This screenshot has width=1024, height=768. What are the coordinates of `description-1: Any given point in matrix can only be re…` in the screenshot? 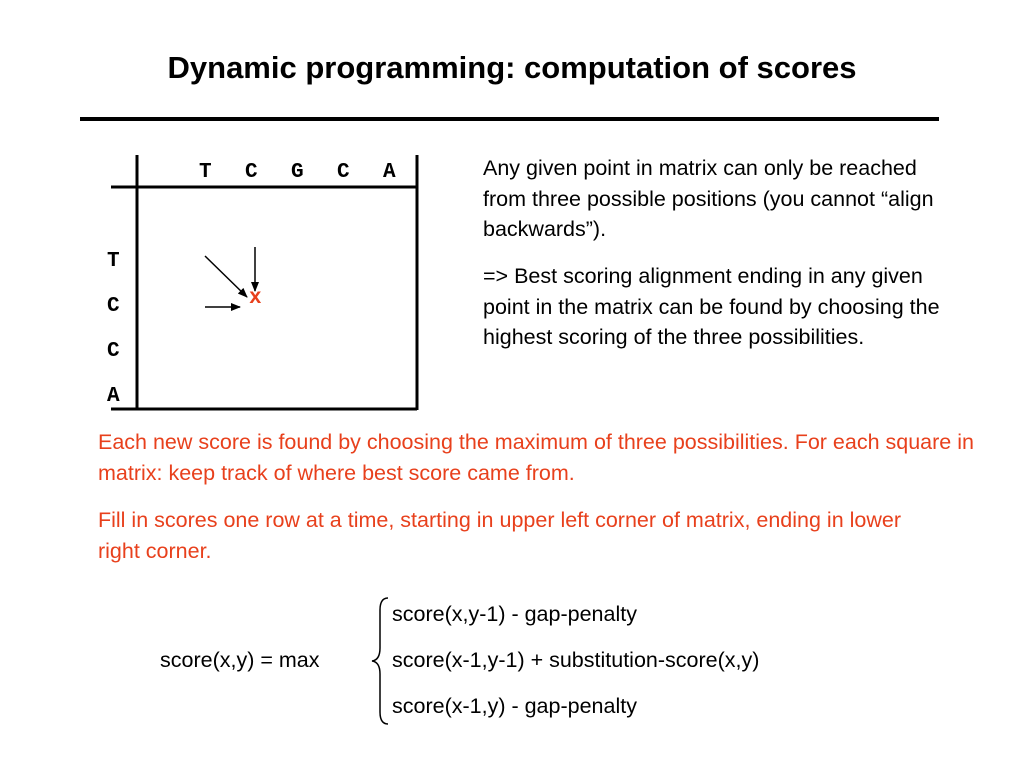 It's located at (708, 198).